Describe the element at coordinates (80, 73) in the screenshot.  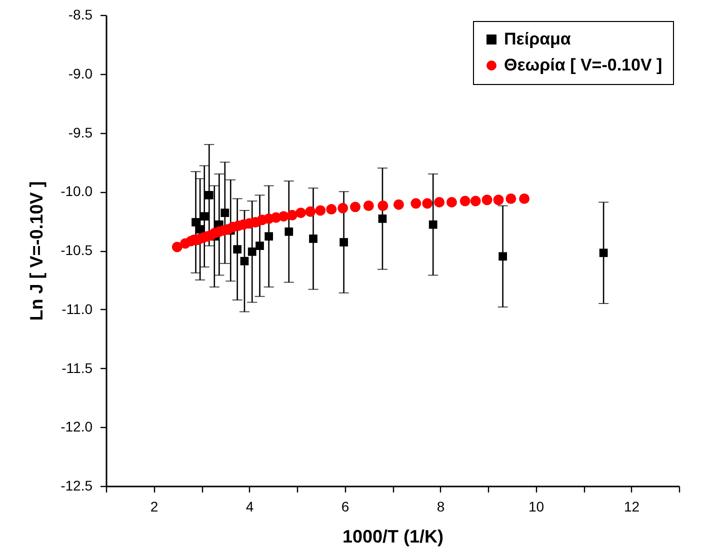
I see `y-tick-label: -9.0` at that location.